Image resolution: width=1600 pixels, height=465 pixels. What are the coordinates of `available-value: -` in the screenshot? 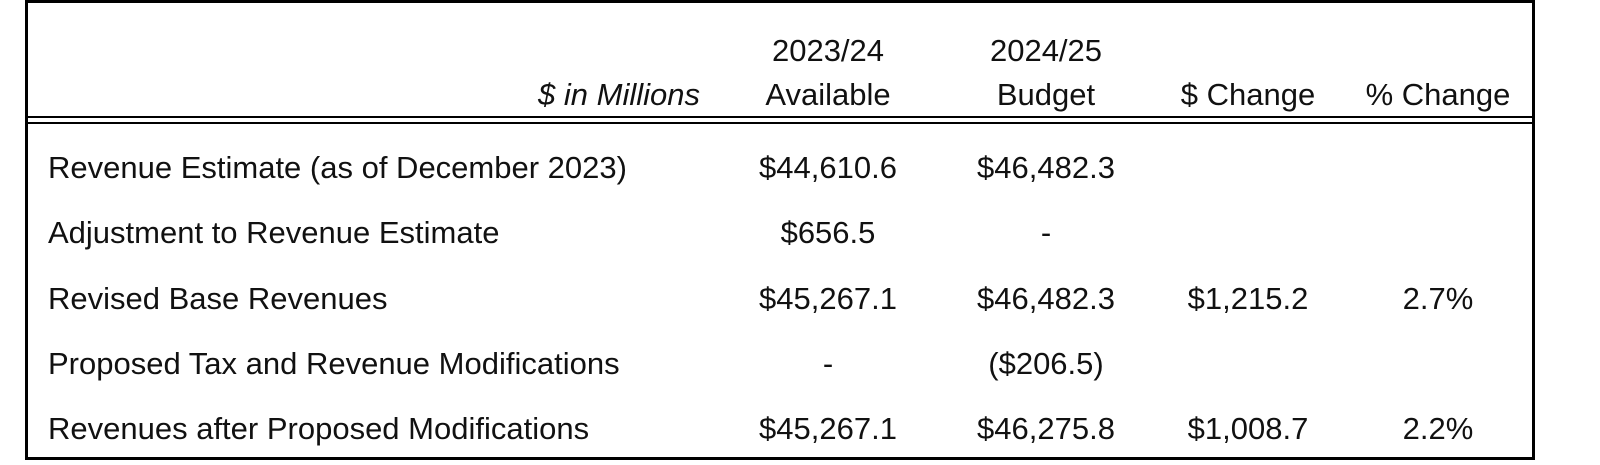 It's located at (828, 363).